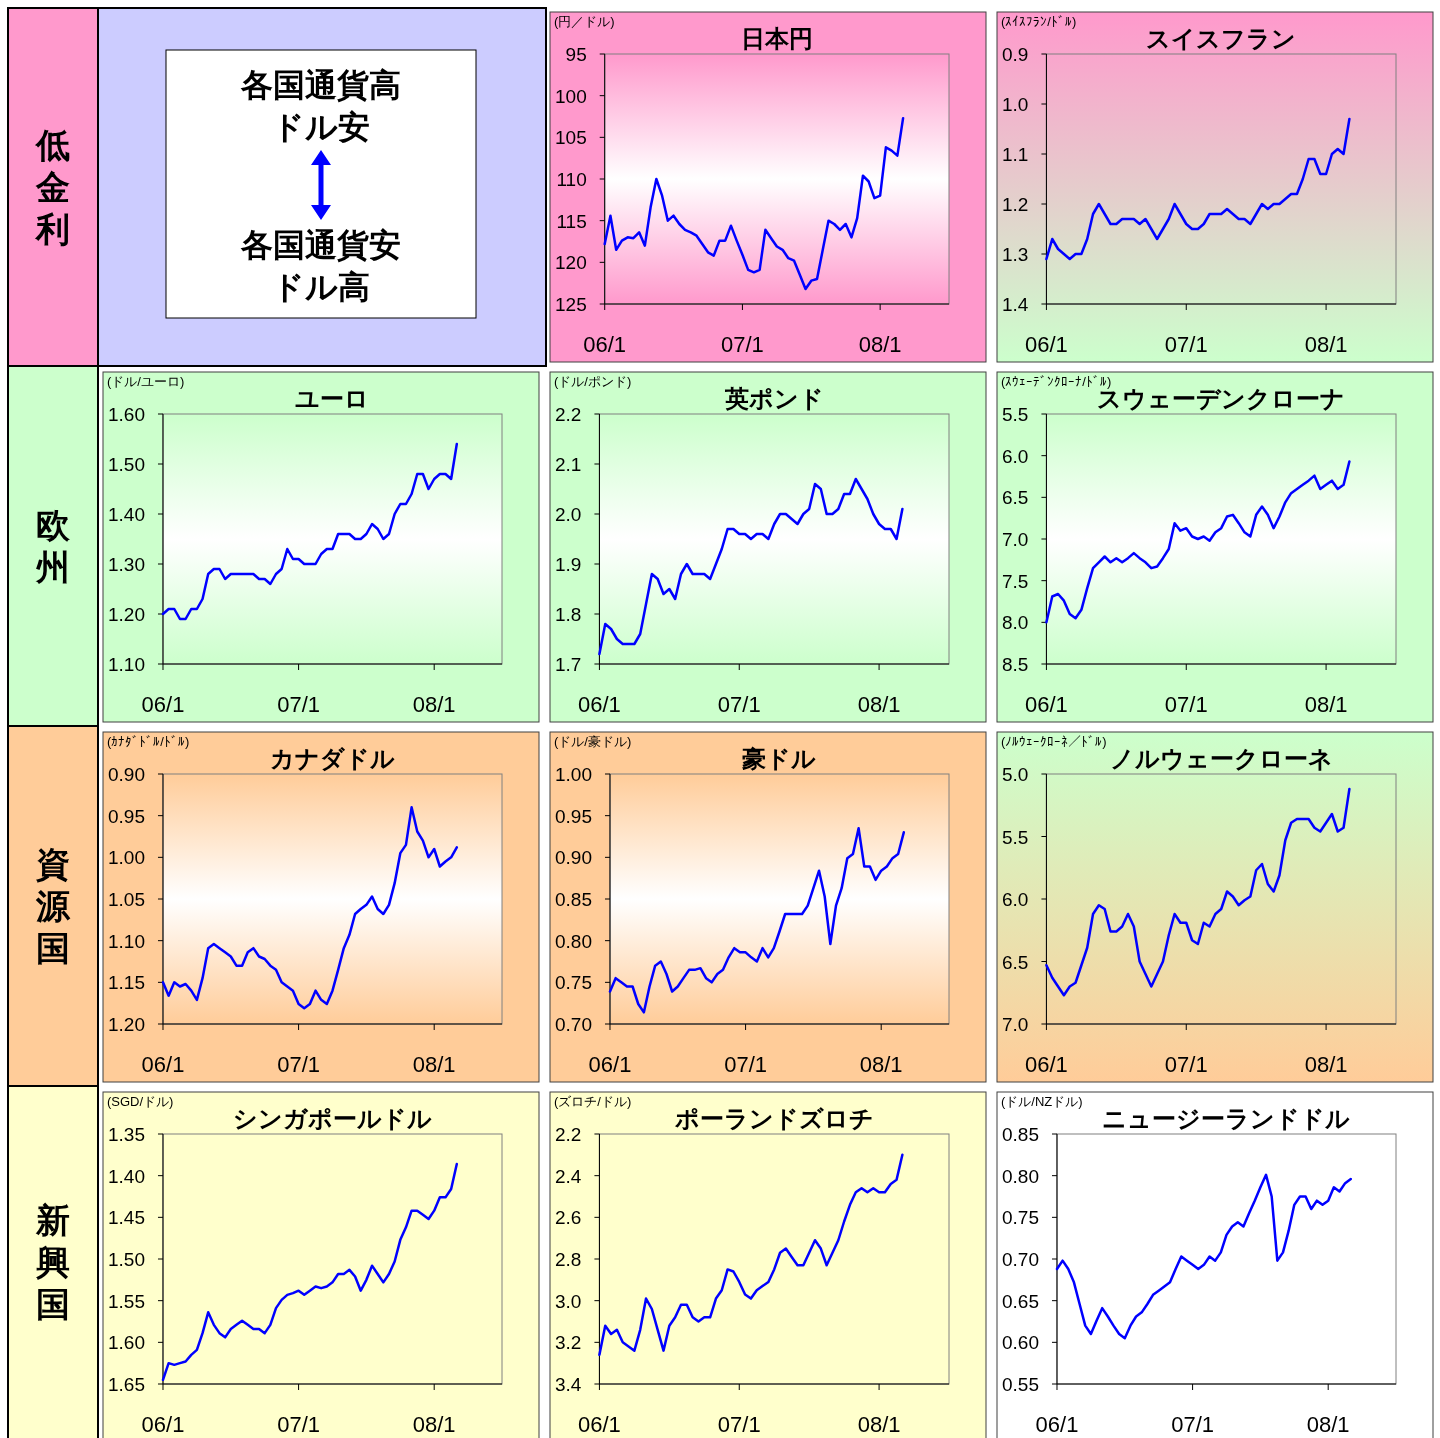 This screenshot has height=1438, width=1440. Describe the element at coordinates (1056, 381) in the screenshot. I see `y-axis-title: (ｽｳｪｰﾃﾞﾝｸﾛｰﾅ/ﾄﾞﾙ)` at that location.